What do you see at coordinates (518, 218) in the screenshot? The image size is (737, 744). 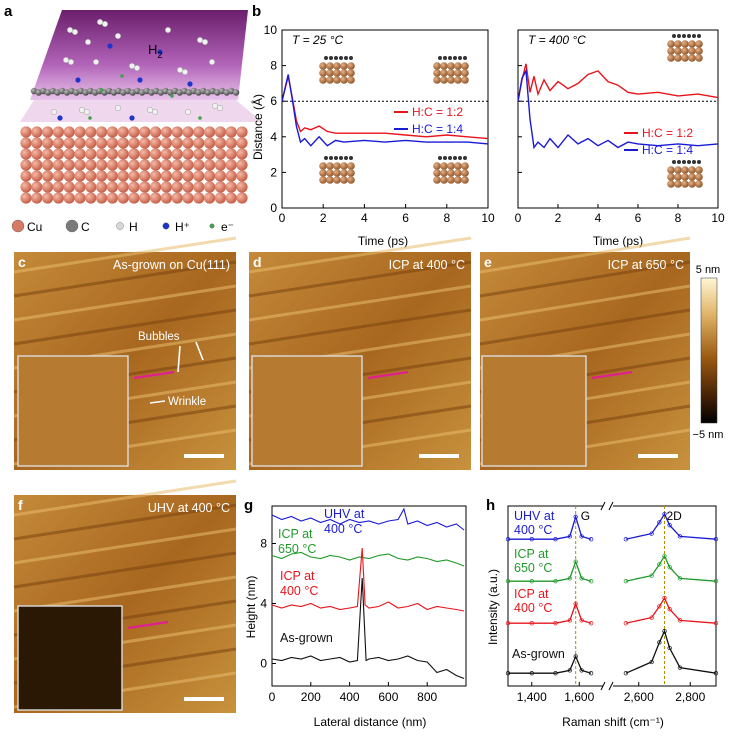 I see `x-tick-label: 0` at bounding box center [518, 218].